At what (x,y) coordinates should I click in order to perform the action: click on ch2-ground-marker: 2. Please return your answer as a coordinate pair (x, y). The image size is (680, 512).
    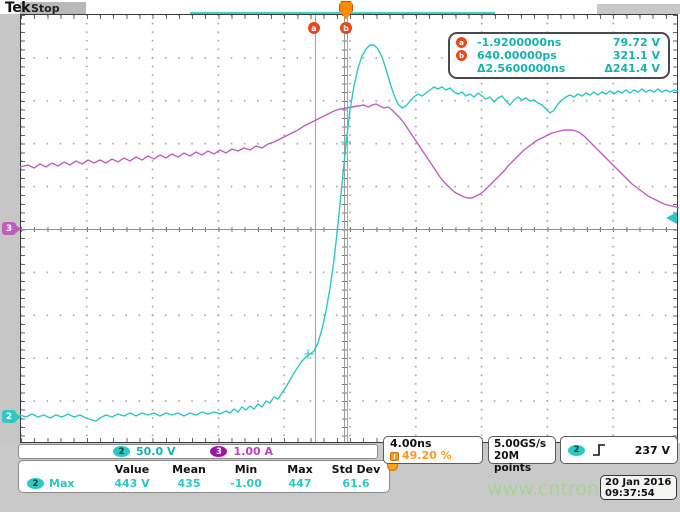
    Looking at the image, I should click on (11, 416).